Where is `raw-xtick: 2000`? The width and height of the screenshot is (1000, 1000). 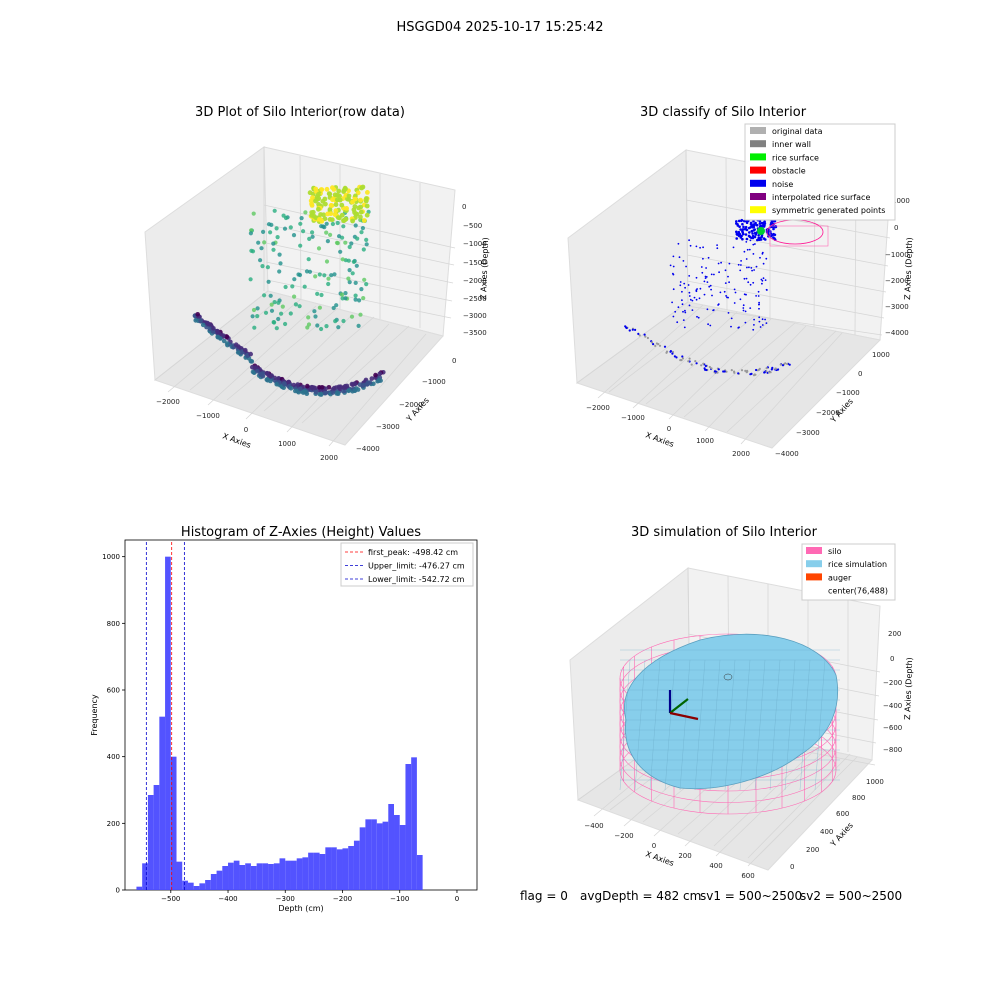
raw-xtick: 2000 is located at coordinates (329, 458).